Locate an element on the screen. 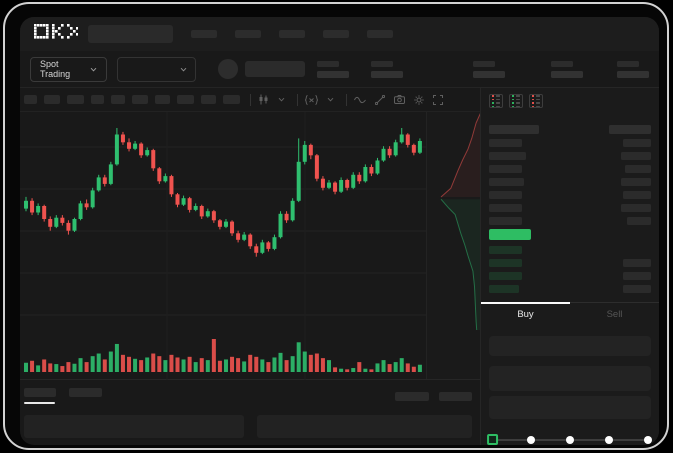 This screenshot has width=673, height=453. wave-icon is located at coordinates (360, 100).